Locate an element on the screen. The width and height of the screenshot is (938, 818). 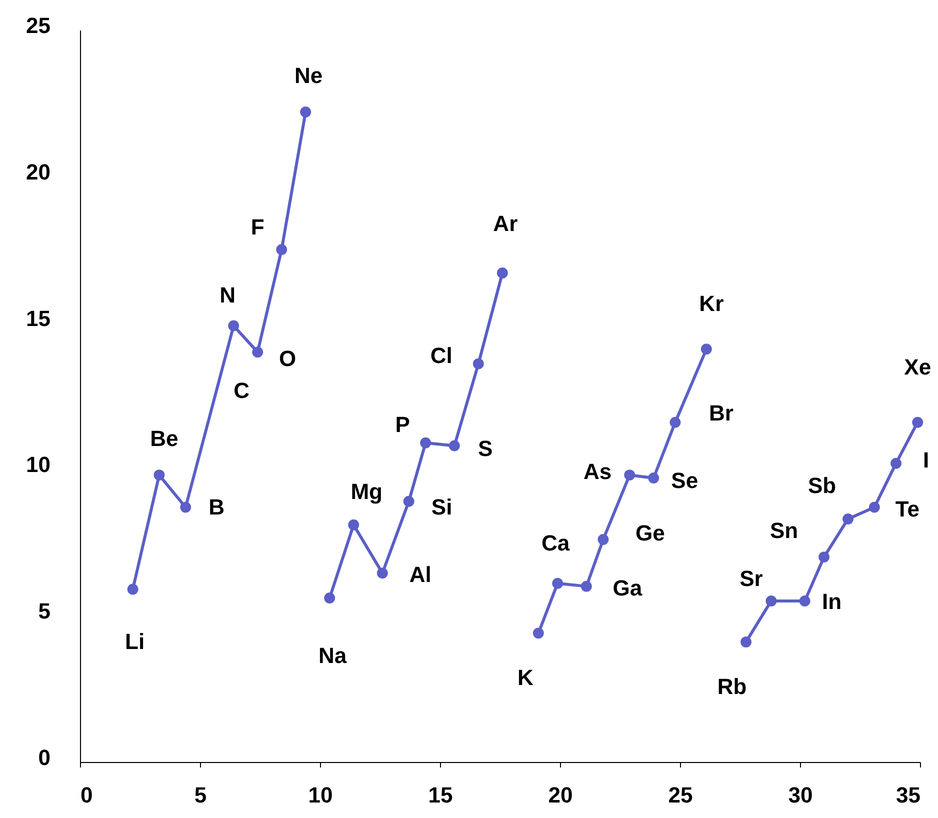
annotation: Li is located at coordinates (135, 641).